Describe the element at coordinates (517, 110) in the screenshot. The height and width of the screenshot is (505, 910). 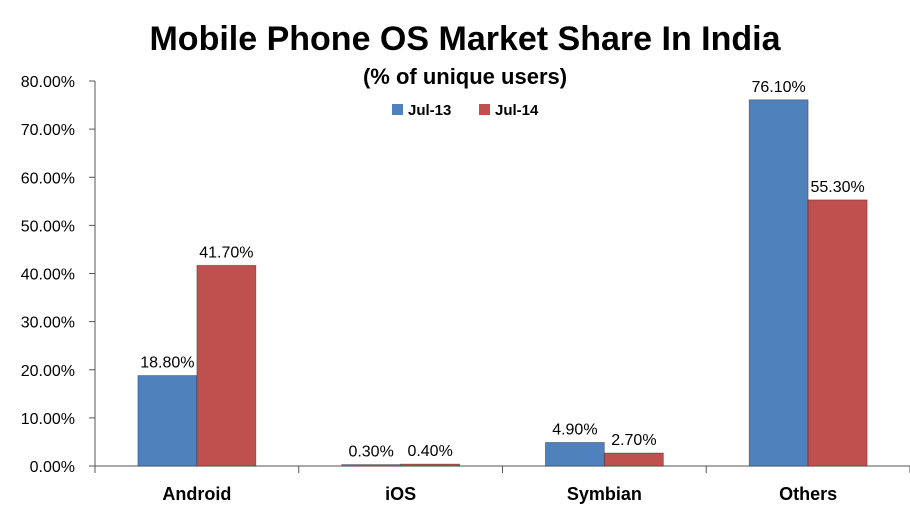
I see `legend-label-jul-14: Jul-14` at that location.